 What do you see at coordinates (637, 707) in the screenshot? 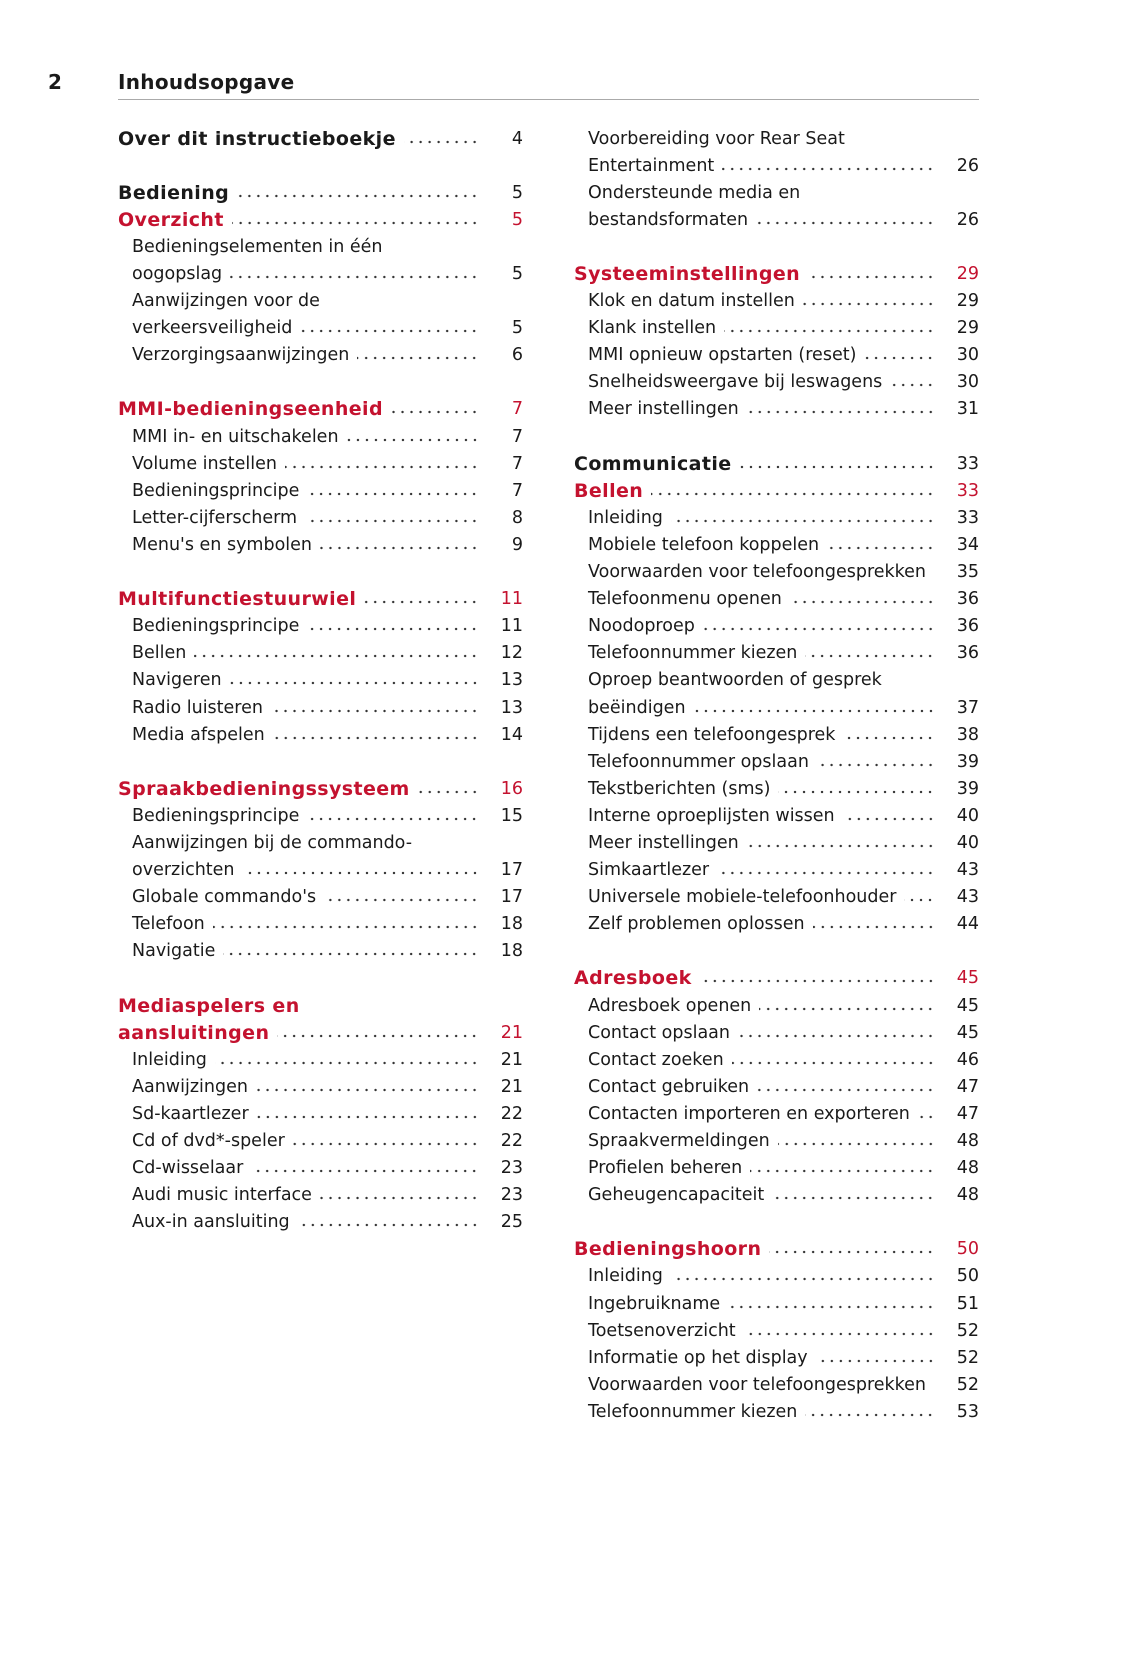
I see `entry-text: beëindigen` at bounding box center [637, 707].